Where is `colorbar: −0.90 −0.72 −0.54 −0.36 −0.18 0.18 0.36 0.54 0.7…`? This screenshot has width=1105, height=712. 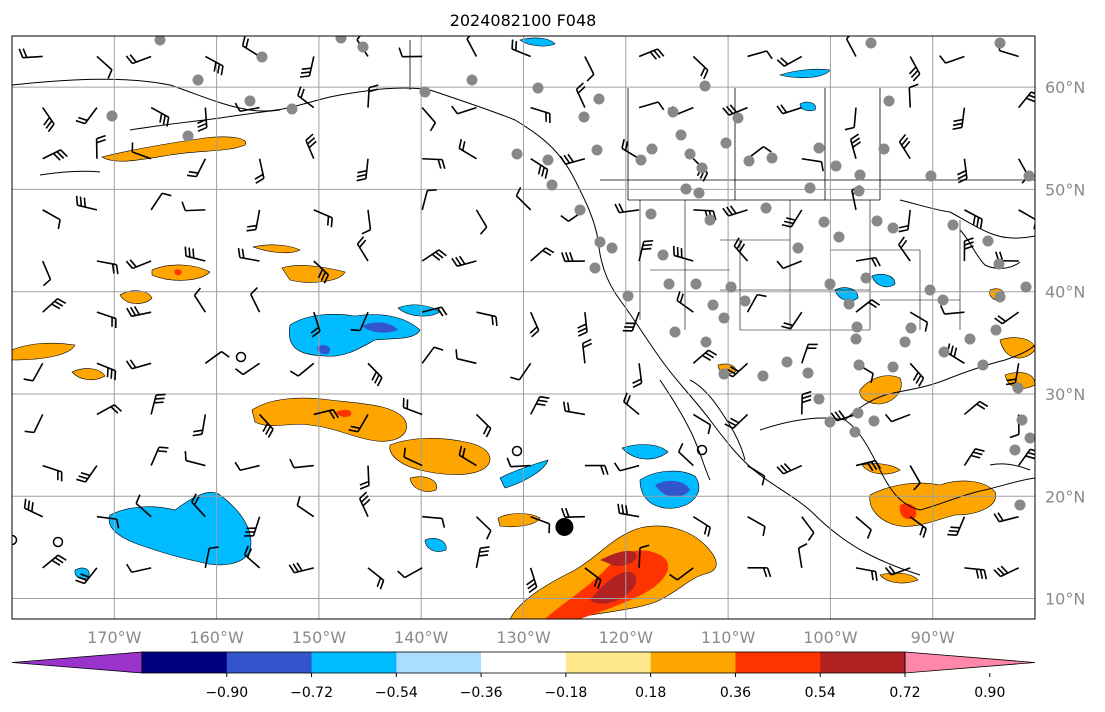 colorbar: −0.90 −0.72 −0.54 −0.36 −0.18 0.18 0.36 0.54 0.7… is located at coordinates (523, 676).